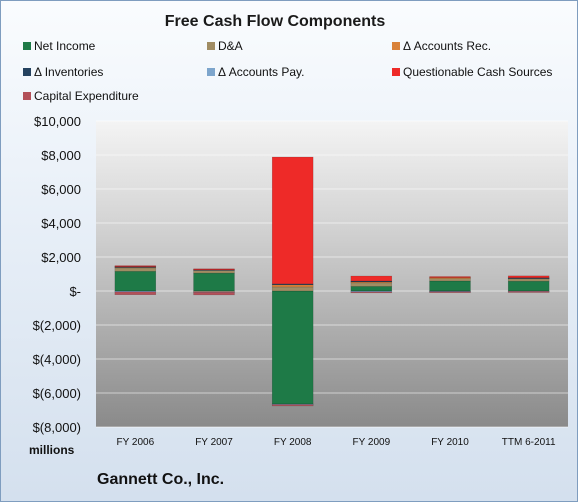  I want to click on y-tick-label: $4,000, so click(61, 223).